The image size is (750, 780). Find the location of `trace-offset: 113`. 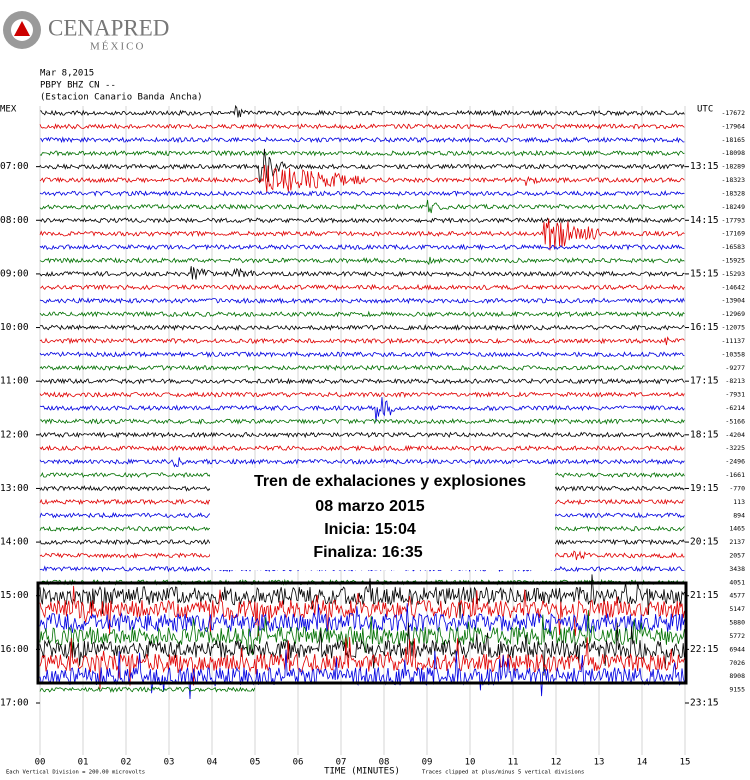

trace-offset: 113 is located at coordinates (739, 502).